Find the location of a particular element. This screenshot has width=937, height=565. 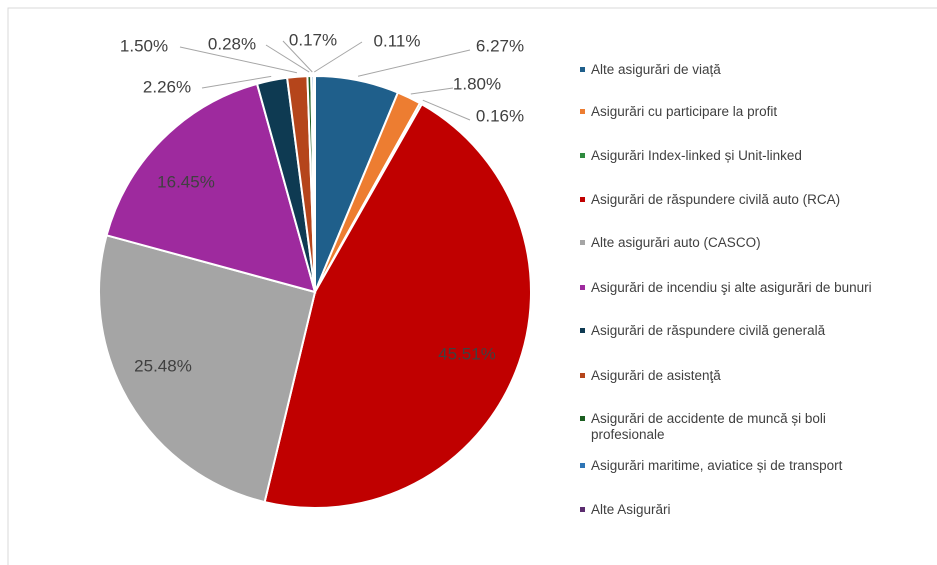

data-label: 45.51% is located at coordinates (467, 353).